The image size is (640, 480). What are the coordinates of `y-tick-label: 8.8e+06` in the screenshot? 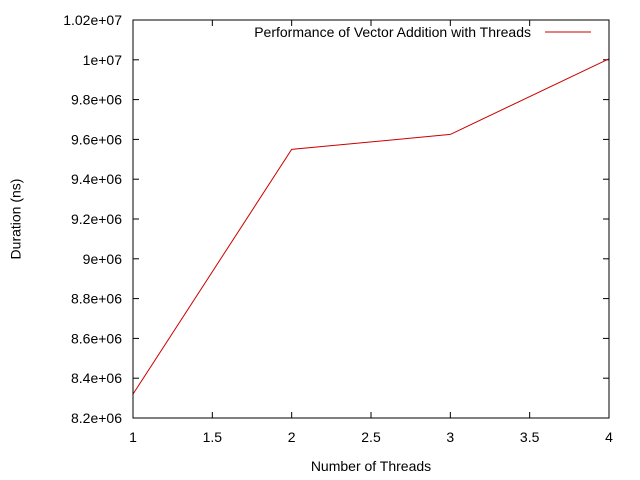 It's located at (96, 299).